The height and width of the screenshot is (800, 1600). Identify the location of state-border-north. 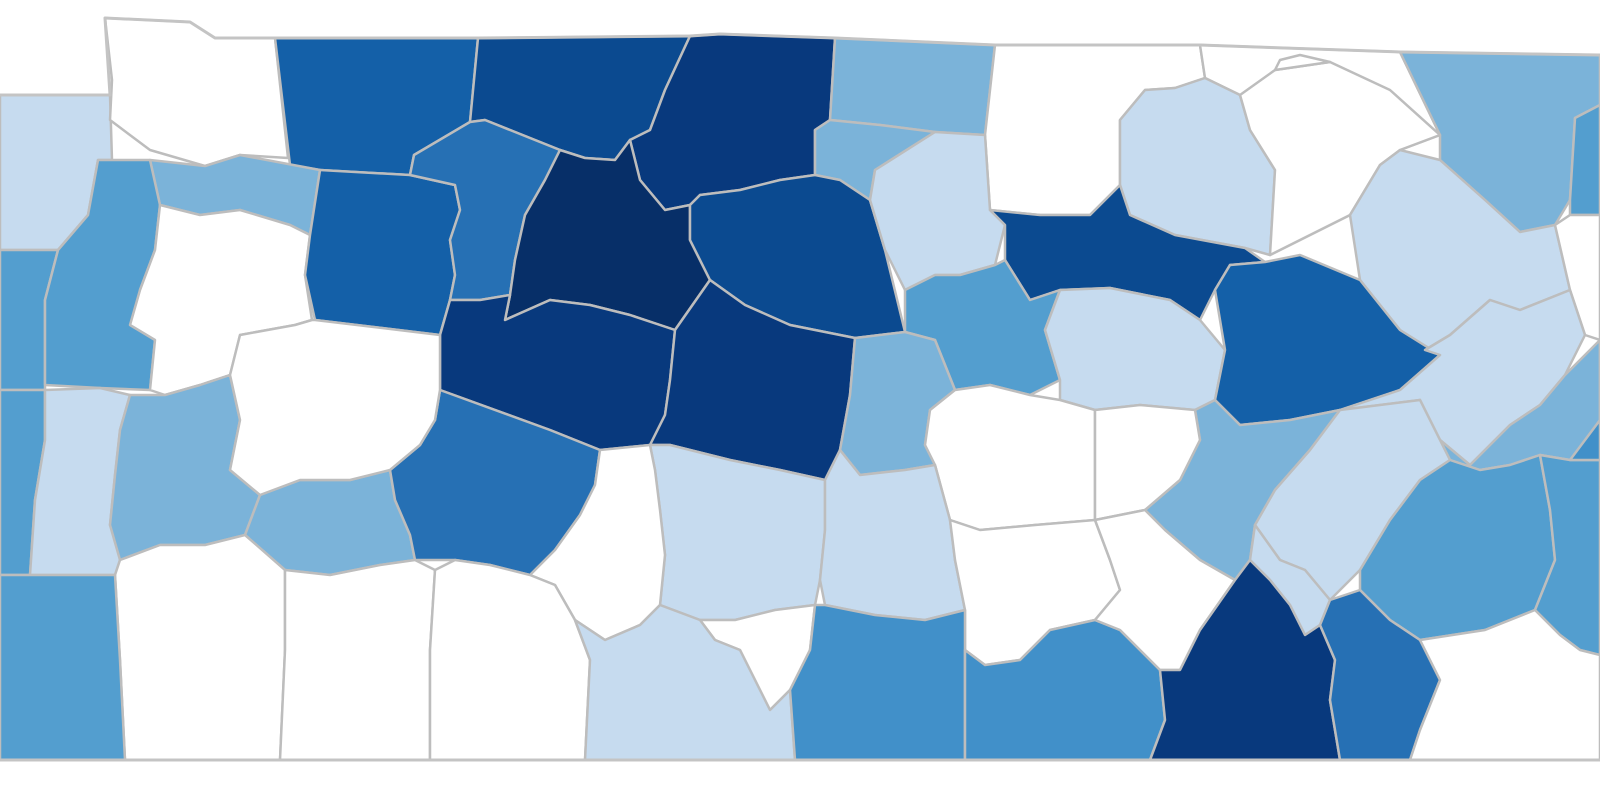
(800, 56).